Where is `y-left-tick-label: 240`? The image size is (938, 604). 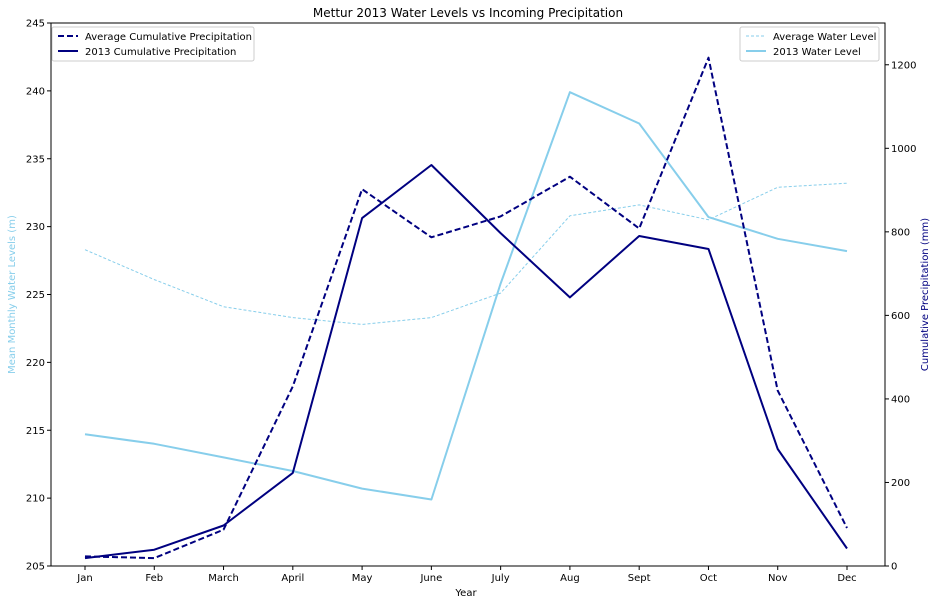
y-left-tick-label: 240 is located at coordinates (35, 91).